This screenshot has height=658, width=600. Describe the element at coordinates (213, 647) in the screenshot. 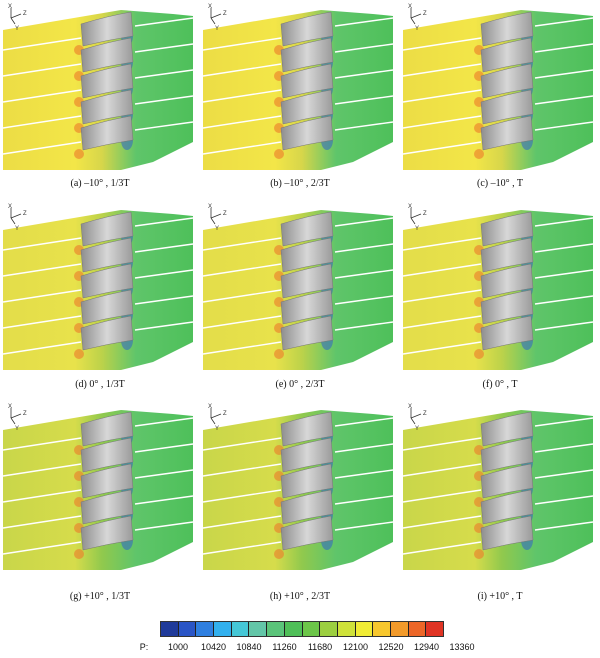

I see `colorbar-tick-label: 10420` at that location.